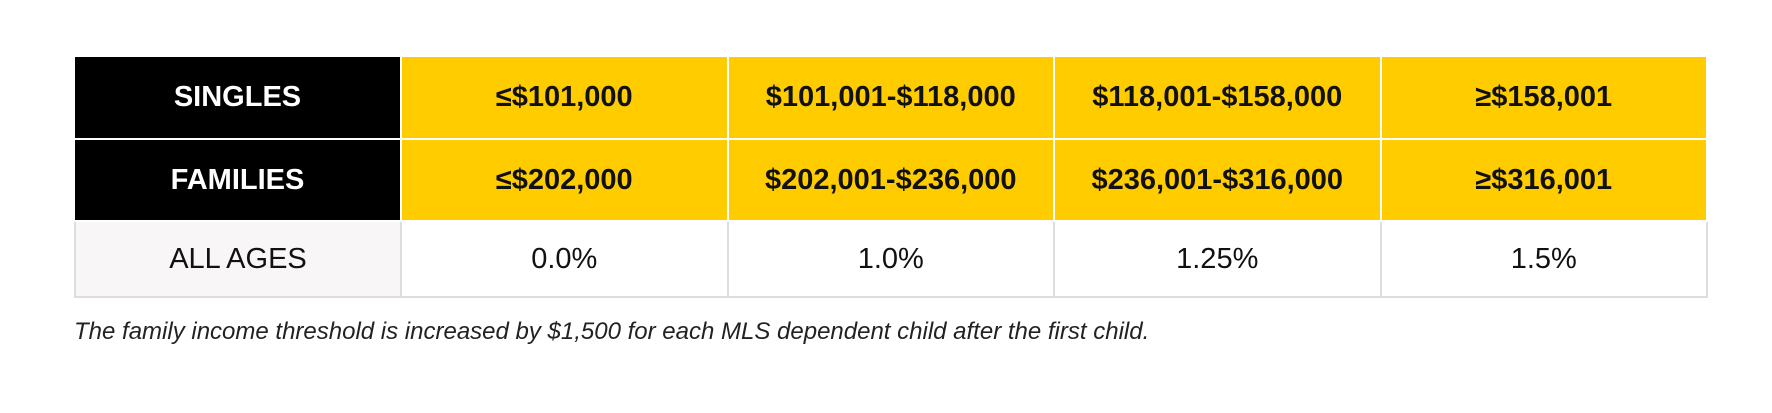 The height and width of the screenshot is (413, 1772). I want to click on row-header-families: FAMILIES, so click(238, 180).